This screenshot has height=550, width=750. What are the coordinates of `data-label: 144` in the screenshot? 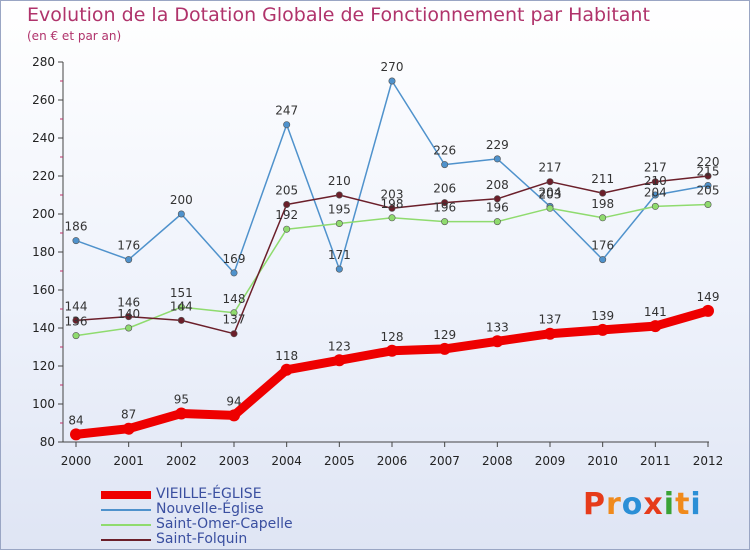 It's located at (181, 306).